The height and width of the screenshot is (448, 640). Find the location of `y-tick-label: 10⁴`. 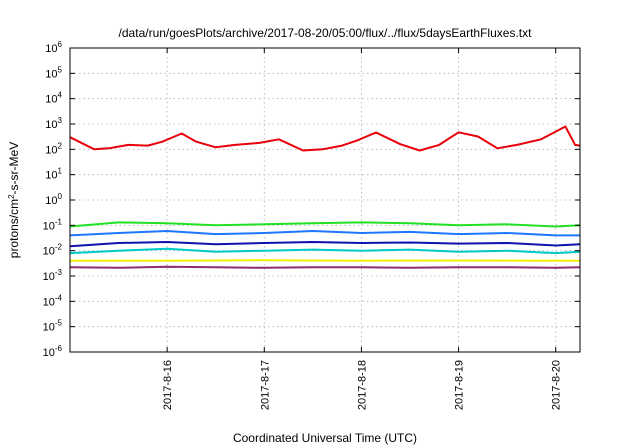

y-tick-label: 10⁴ is located at coordinates (53, 98).